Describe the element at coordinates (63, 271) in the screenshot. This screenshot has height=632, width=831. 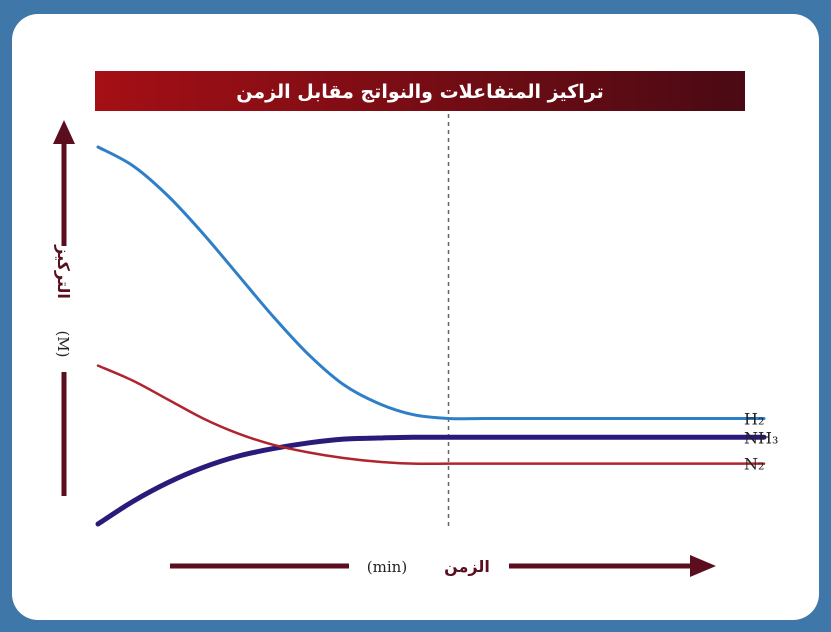
I see `y-axis-title: التركيز` at that location.